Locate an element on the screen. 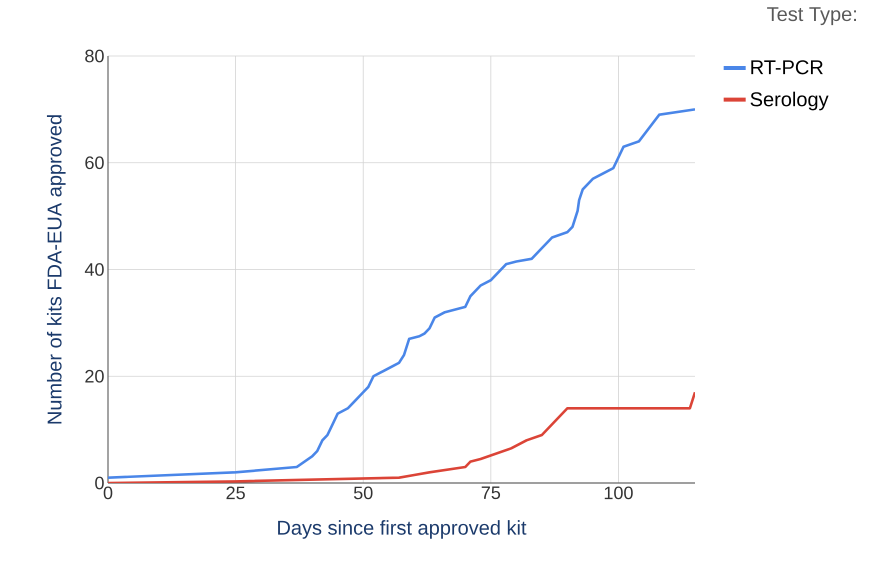  x-tick-label: 25 is located at coordinates (235, 493).